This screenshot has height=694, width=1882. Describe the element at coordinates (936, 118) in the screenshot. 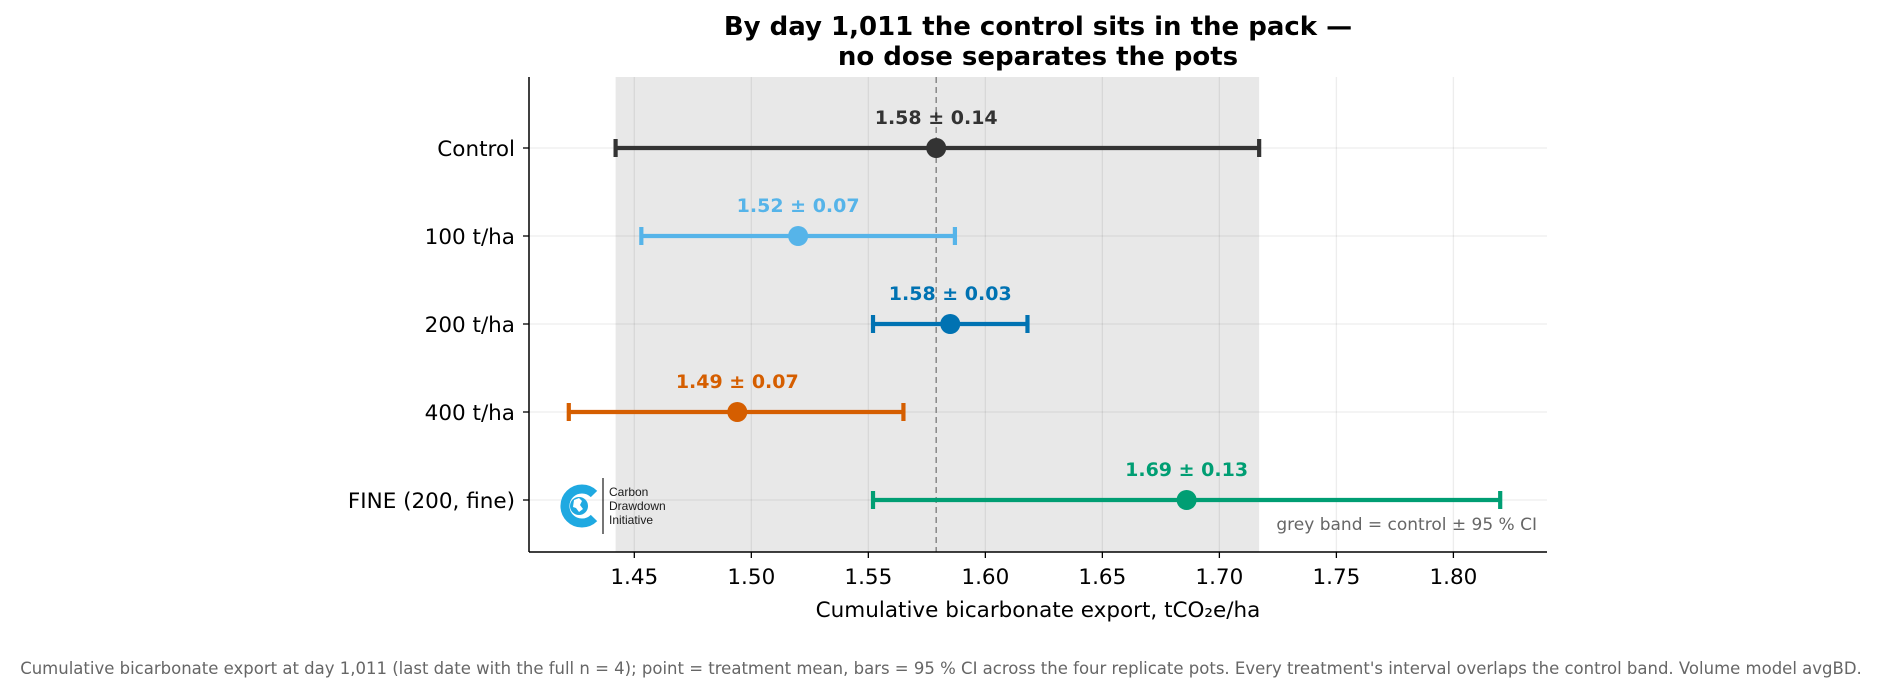

I see `data-label: 1.58 ± 0.14` at that location.